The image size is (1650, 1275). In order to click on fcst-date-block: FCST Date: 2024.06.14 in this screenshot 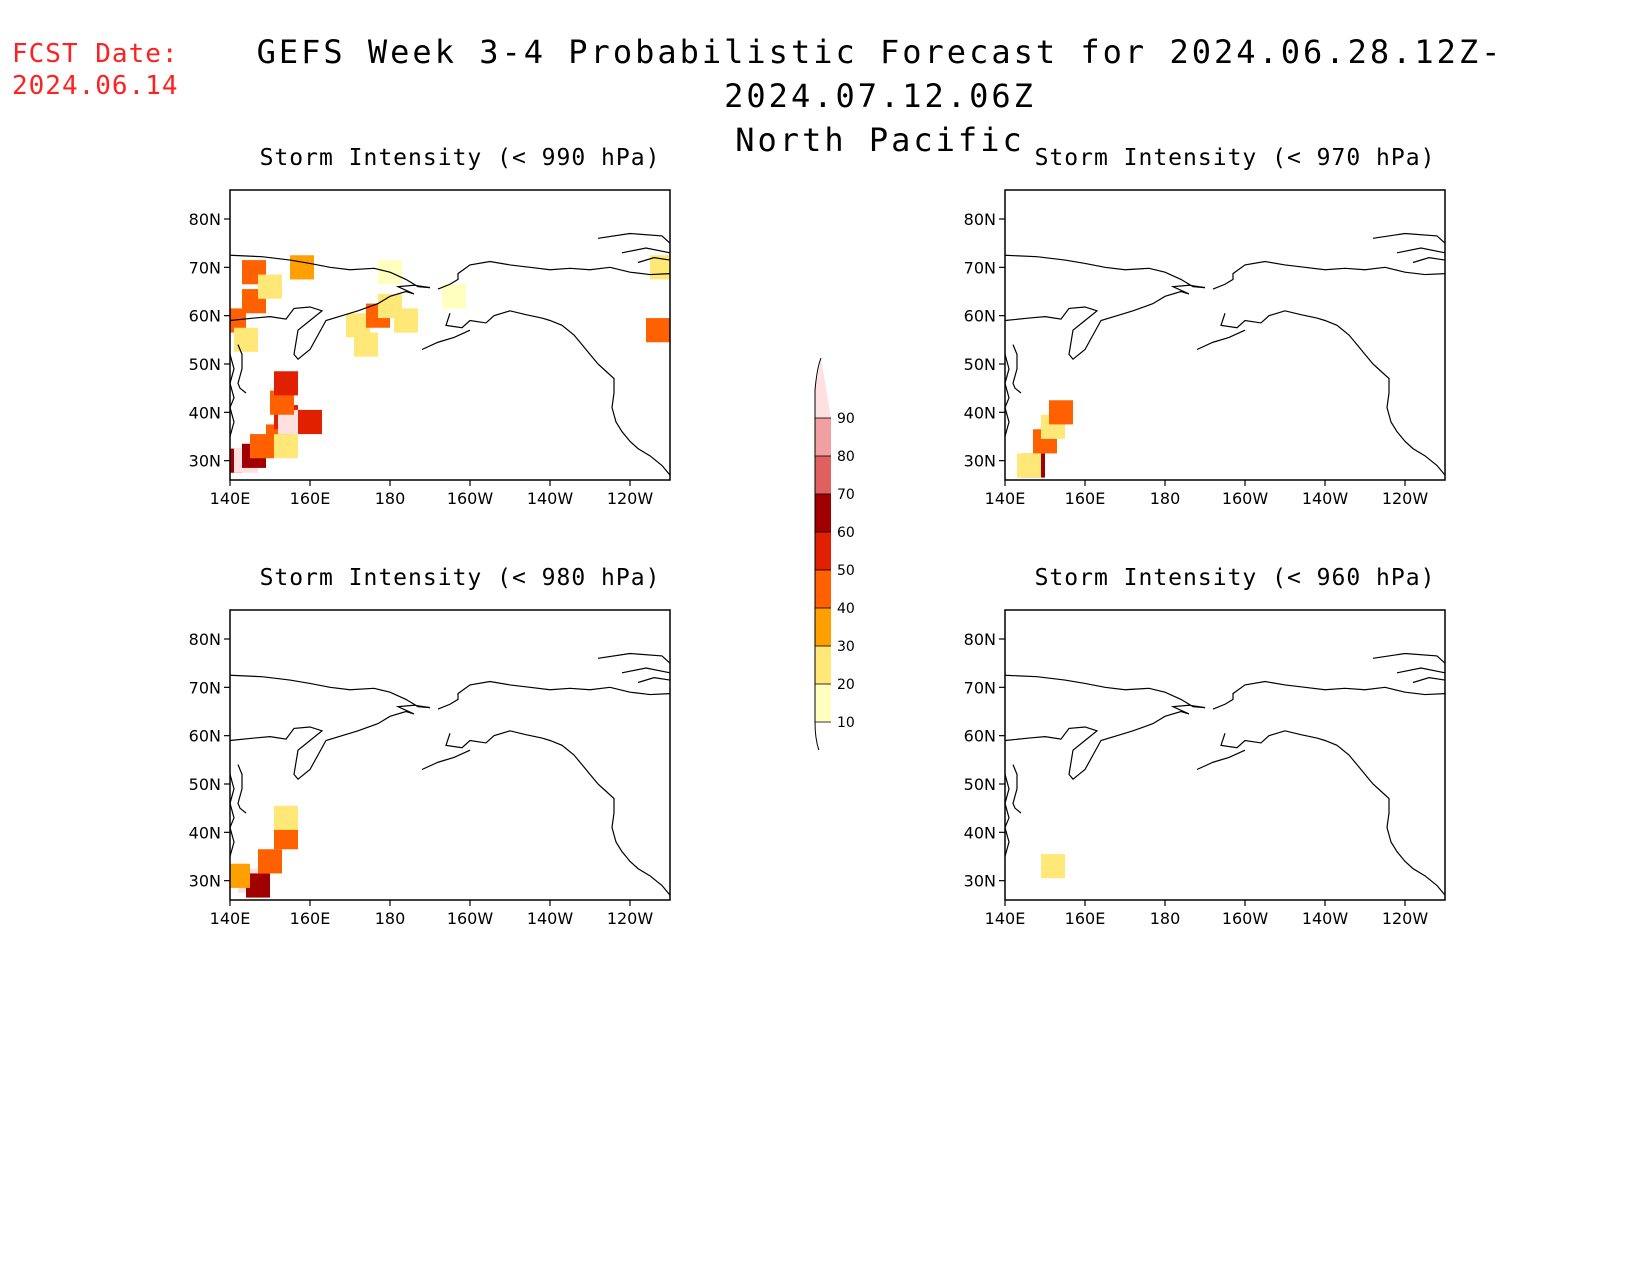, I will do `click(95, 70)`.